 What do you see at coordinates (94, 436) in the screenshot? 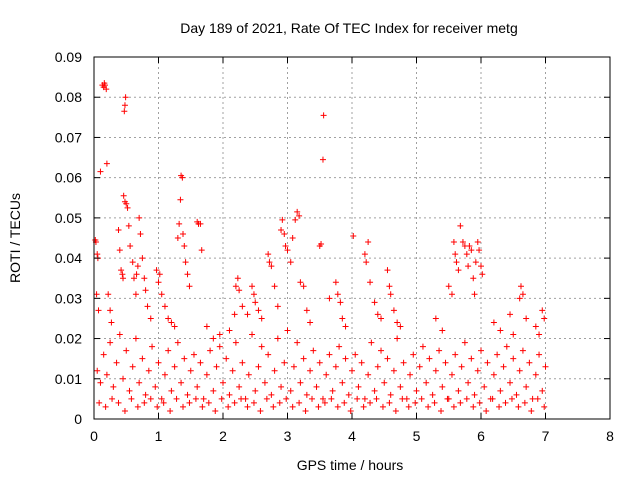
I see `x-tick-label: 0` at bounding box center [94, 436].